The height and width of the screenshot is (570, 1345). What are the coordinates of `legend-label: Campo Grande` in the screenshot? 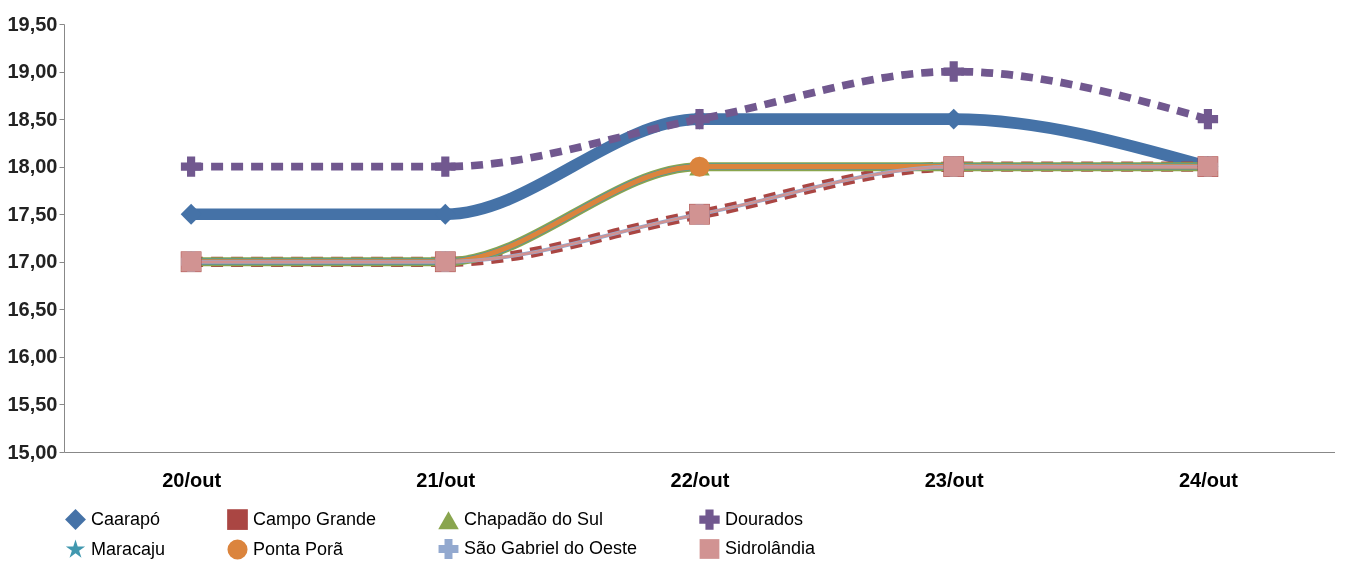 It's located at (315, 518).